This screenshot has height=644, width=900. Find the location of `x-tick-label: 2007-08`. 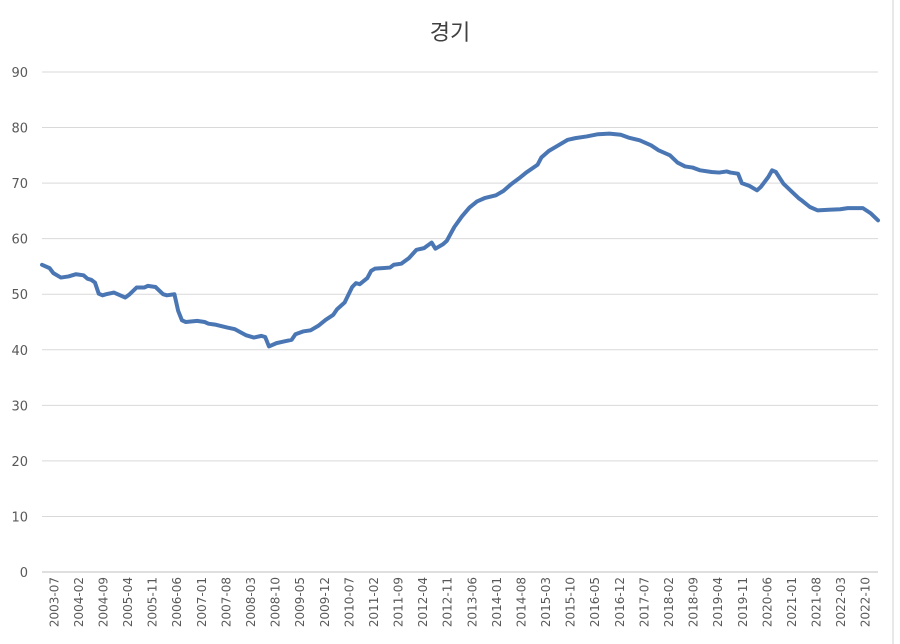

x-tick-label: 2007-08 is located at coordinates (226, 602).